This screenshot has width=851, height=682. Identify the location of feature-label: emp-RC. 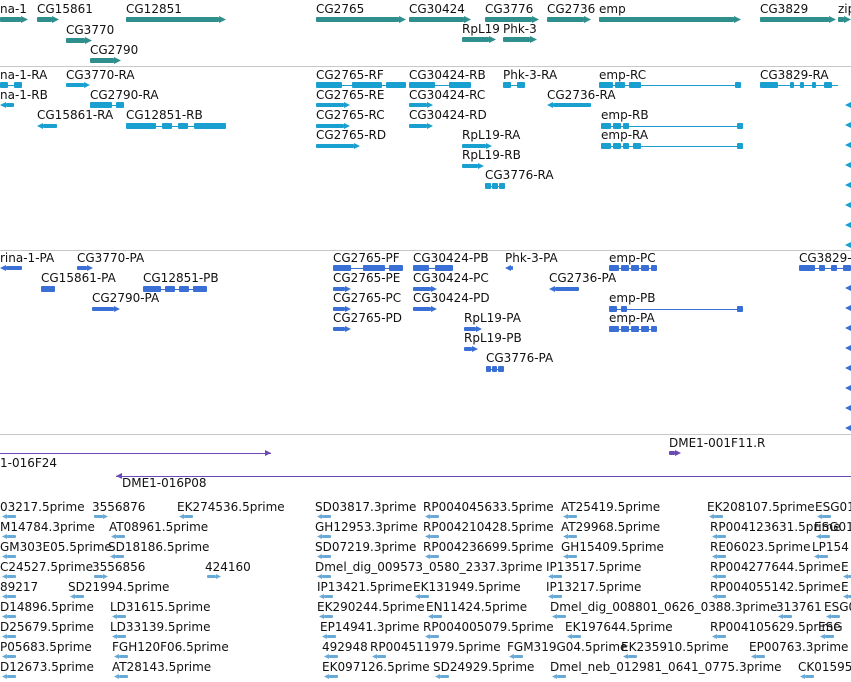
(623, 75).